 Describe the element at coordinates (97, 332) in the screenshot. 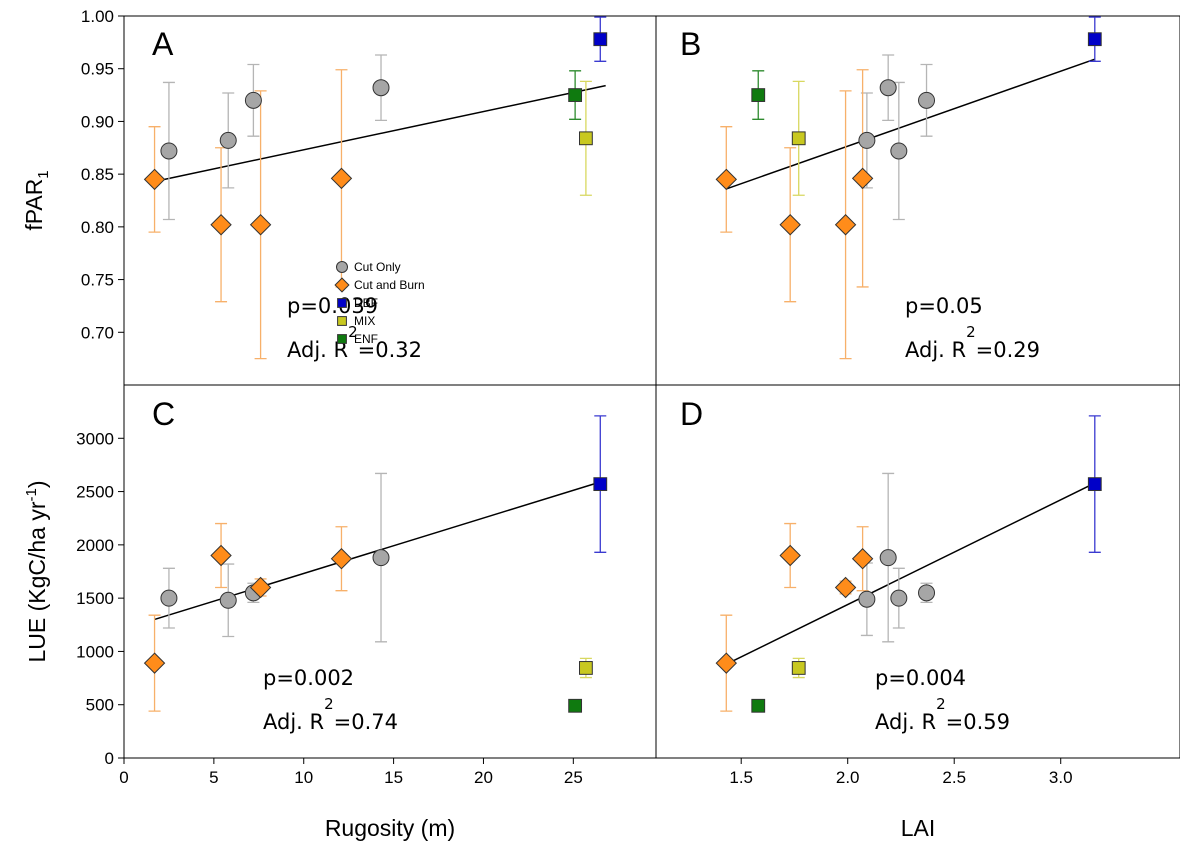

I see `y-tick-label: 0.70` at that location.